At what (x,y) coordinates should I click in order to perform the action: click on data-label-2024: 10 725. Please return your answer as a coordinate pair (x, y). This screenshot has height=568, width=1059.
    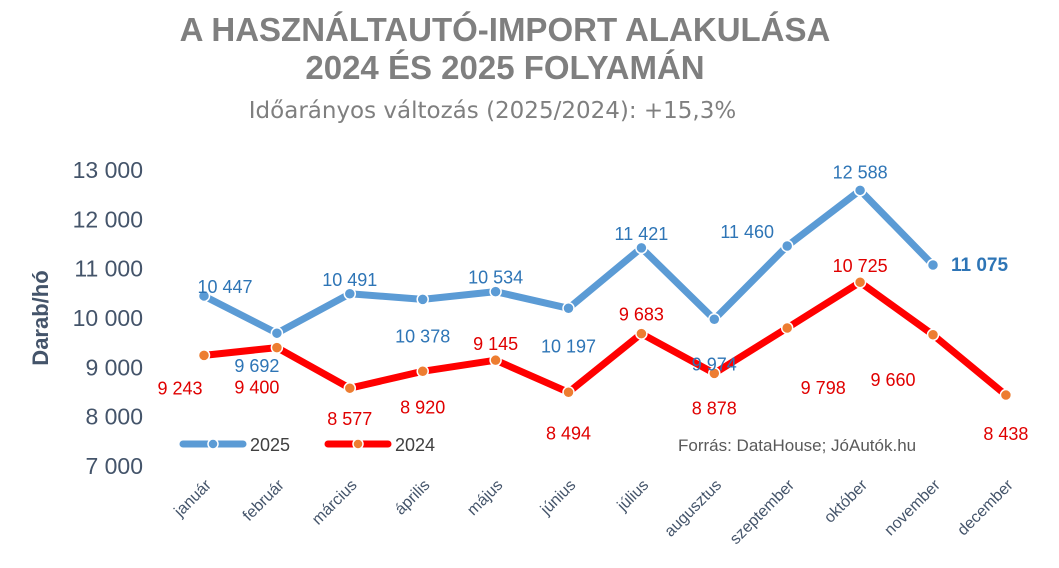
    Looking at the image, I should click on (860, 266).